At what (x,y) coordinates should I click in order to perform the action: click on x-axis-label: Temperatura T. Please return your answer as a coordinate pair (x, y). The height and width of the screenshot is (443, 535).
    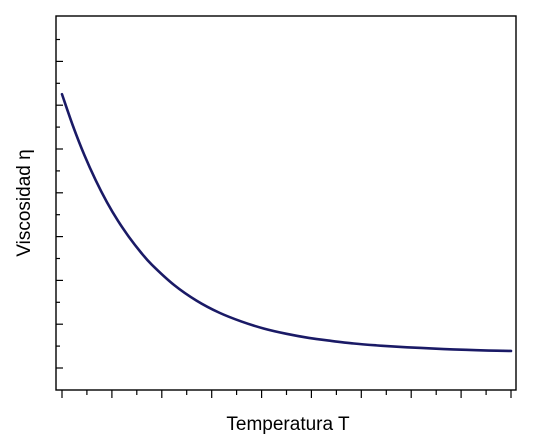
    Looking at the image, I should click on (288, 424).